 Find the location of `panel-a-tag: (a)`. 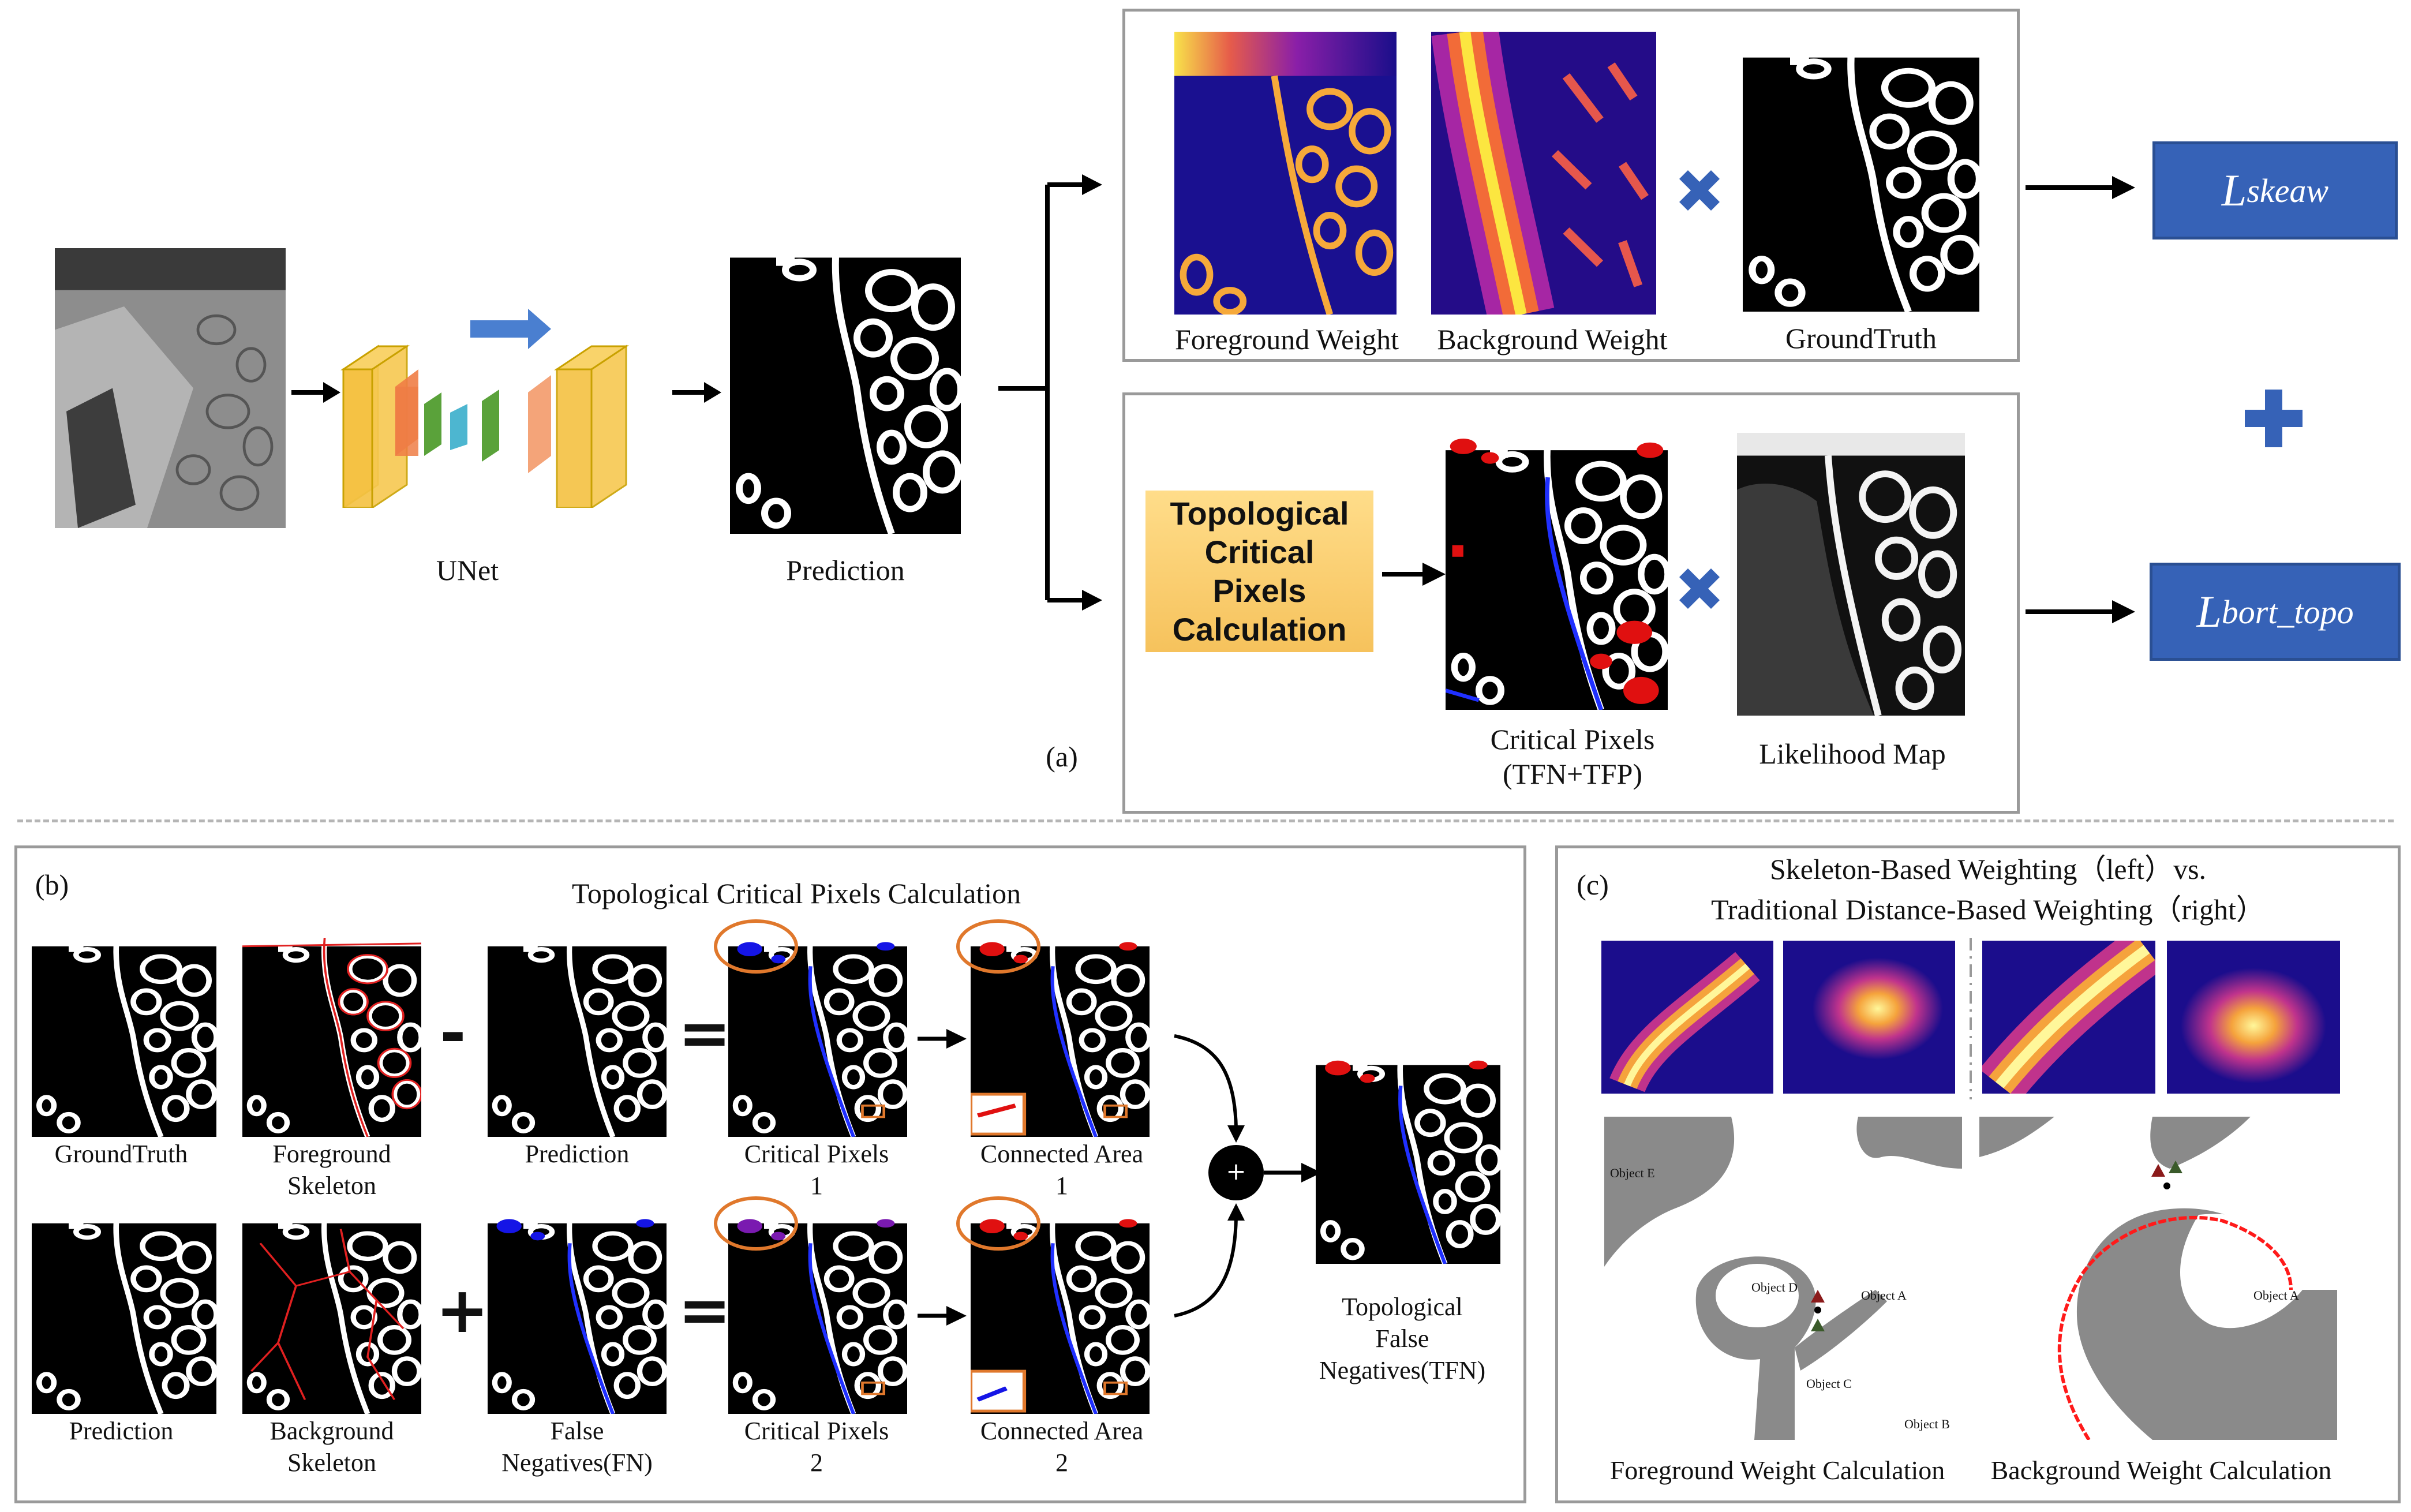

panel-a-tag: (a) is located at coordinates (1062, 756).